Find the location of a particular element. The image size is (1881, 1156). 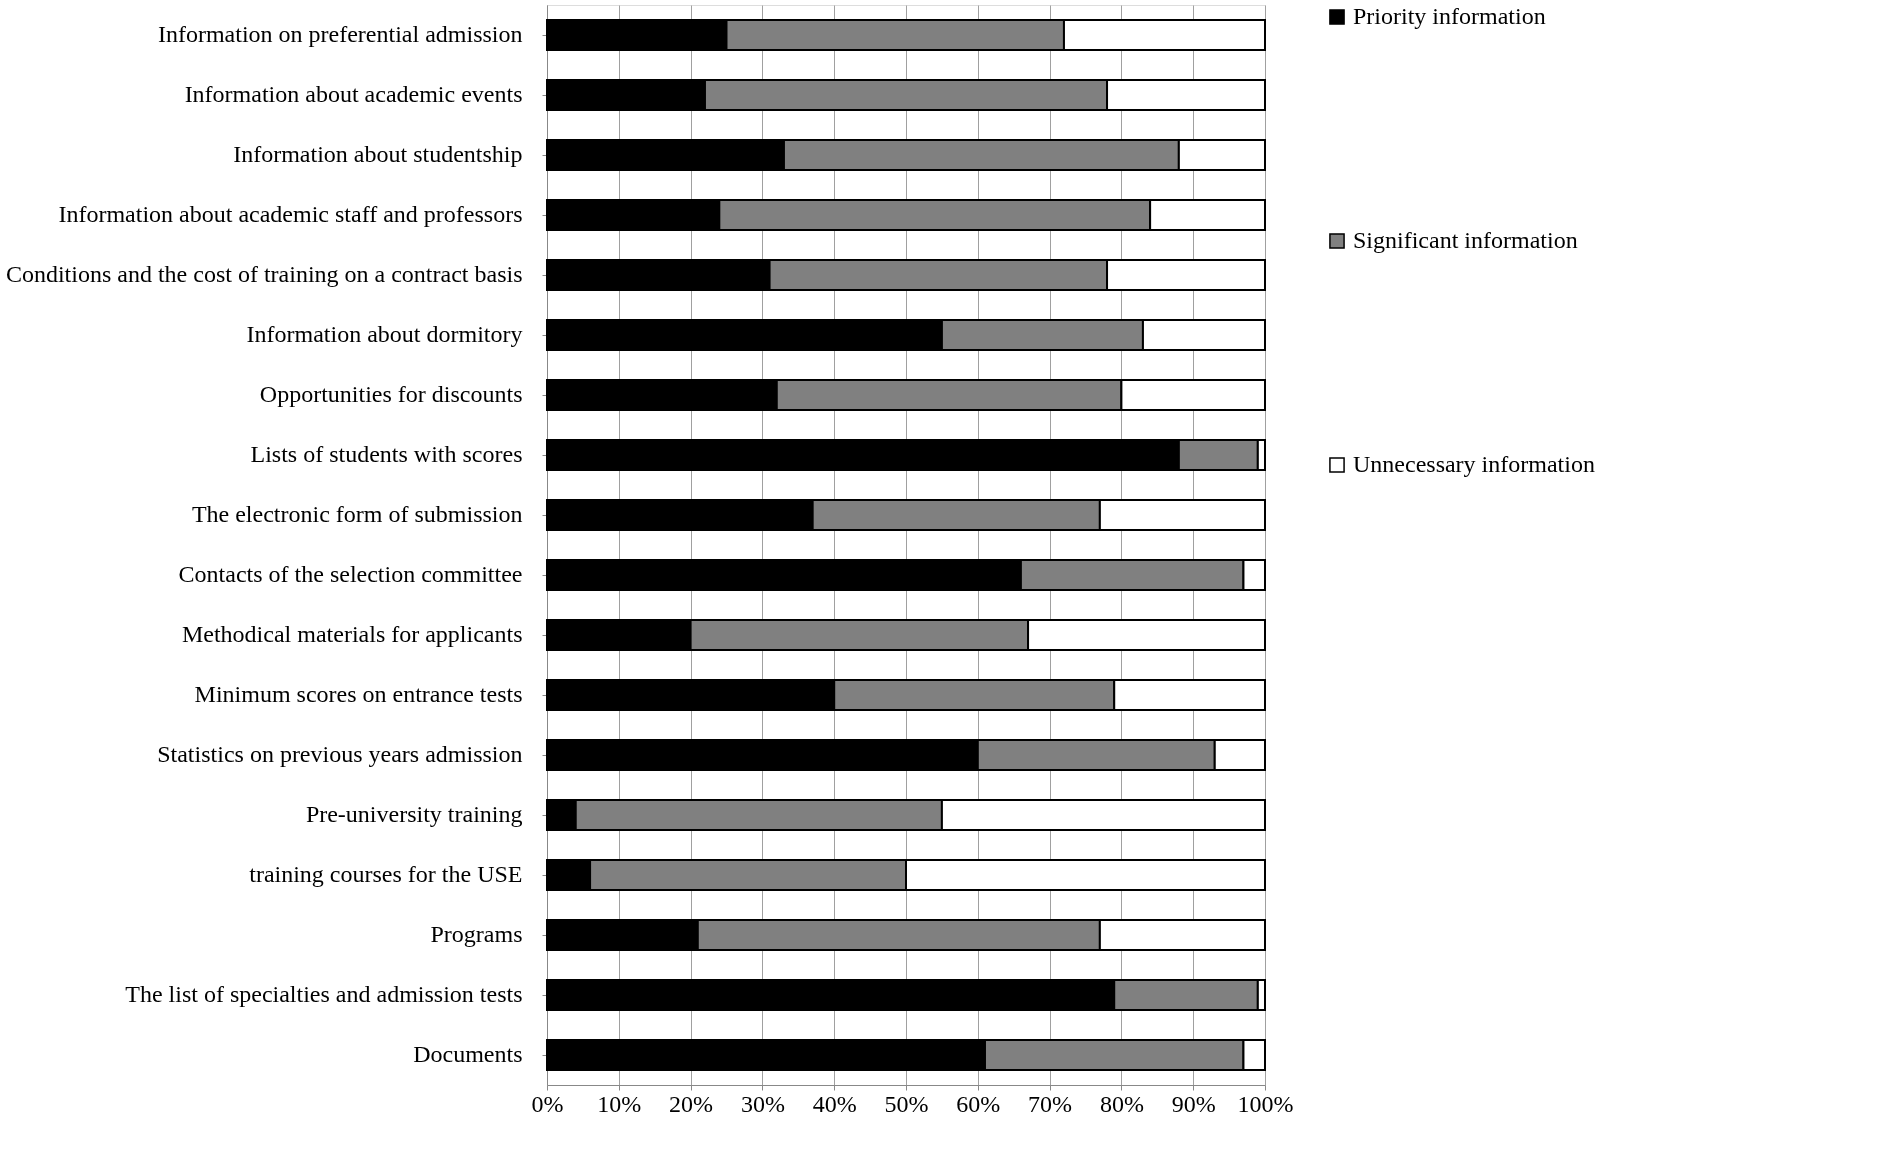

y-tick-label: Lists of students with scores is located at coordinates (386, 454).